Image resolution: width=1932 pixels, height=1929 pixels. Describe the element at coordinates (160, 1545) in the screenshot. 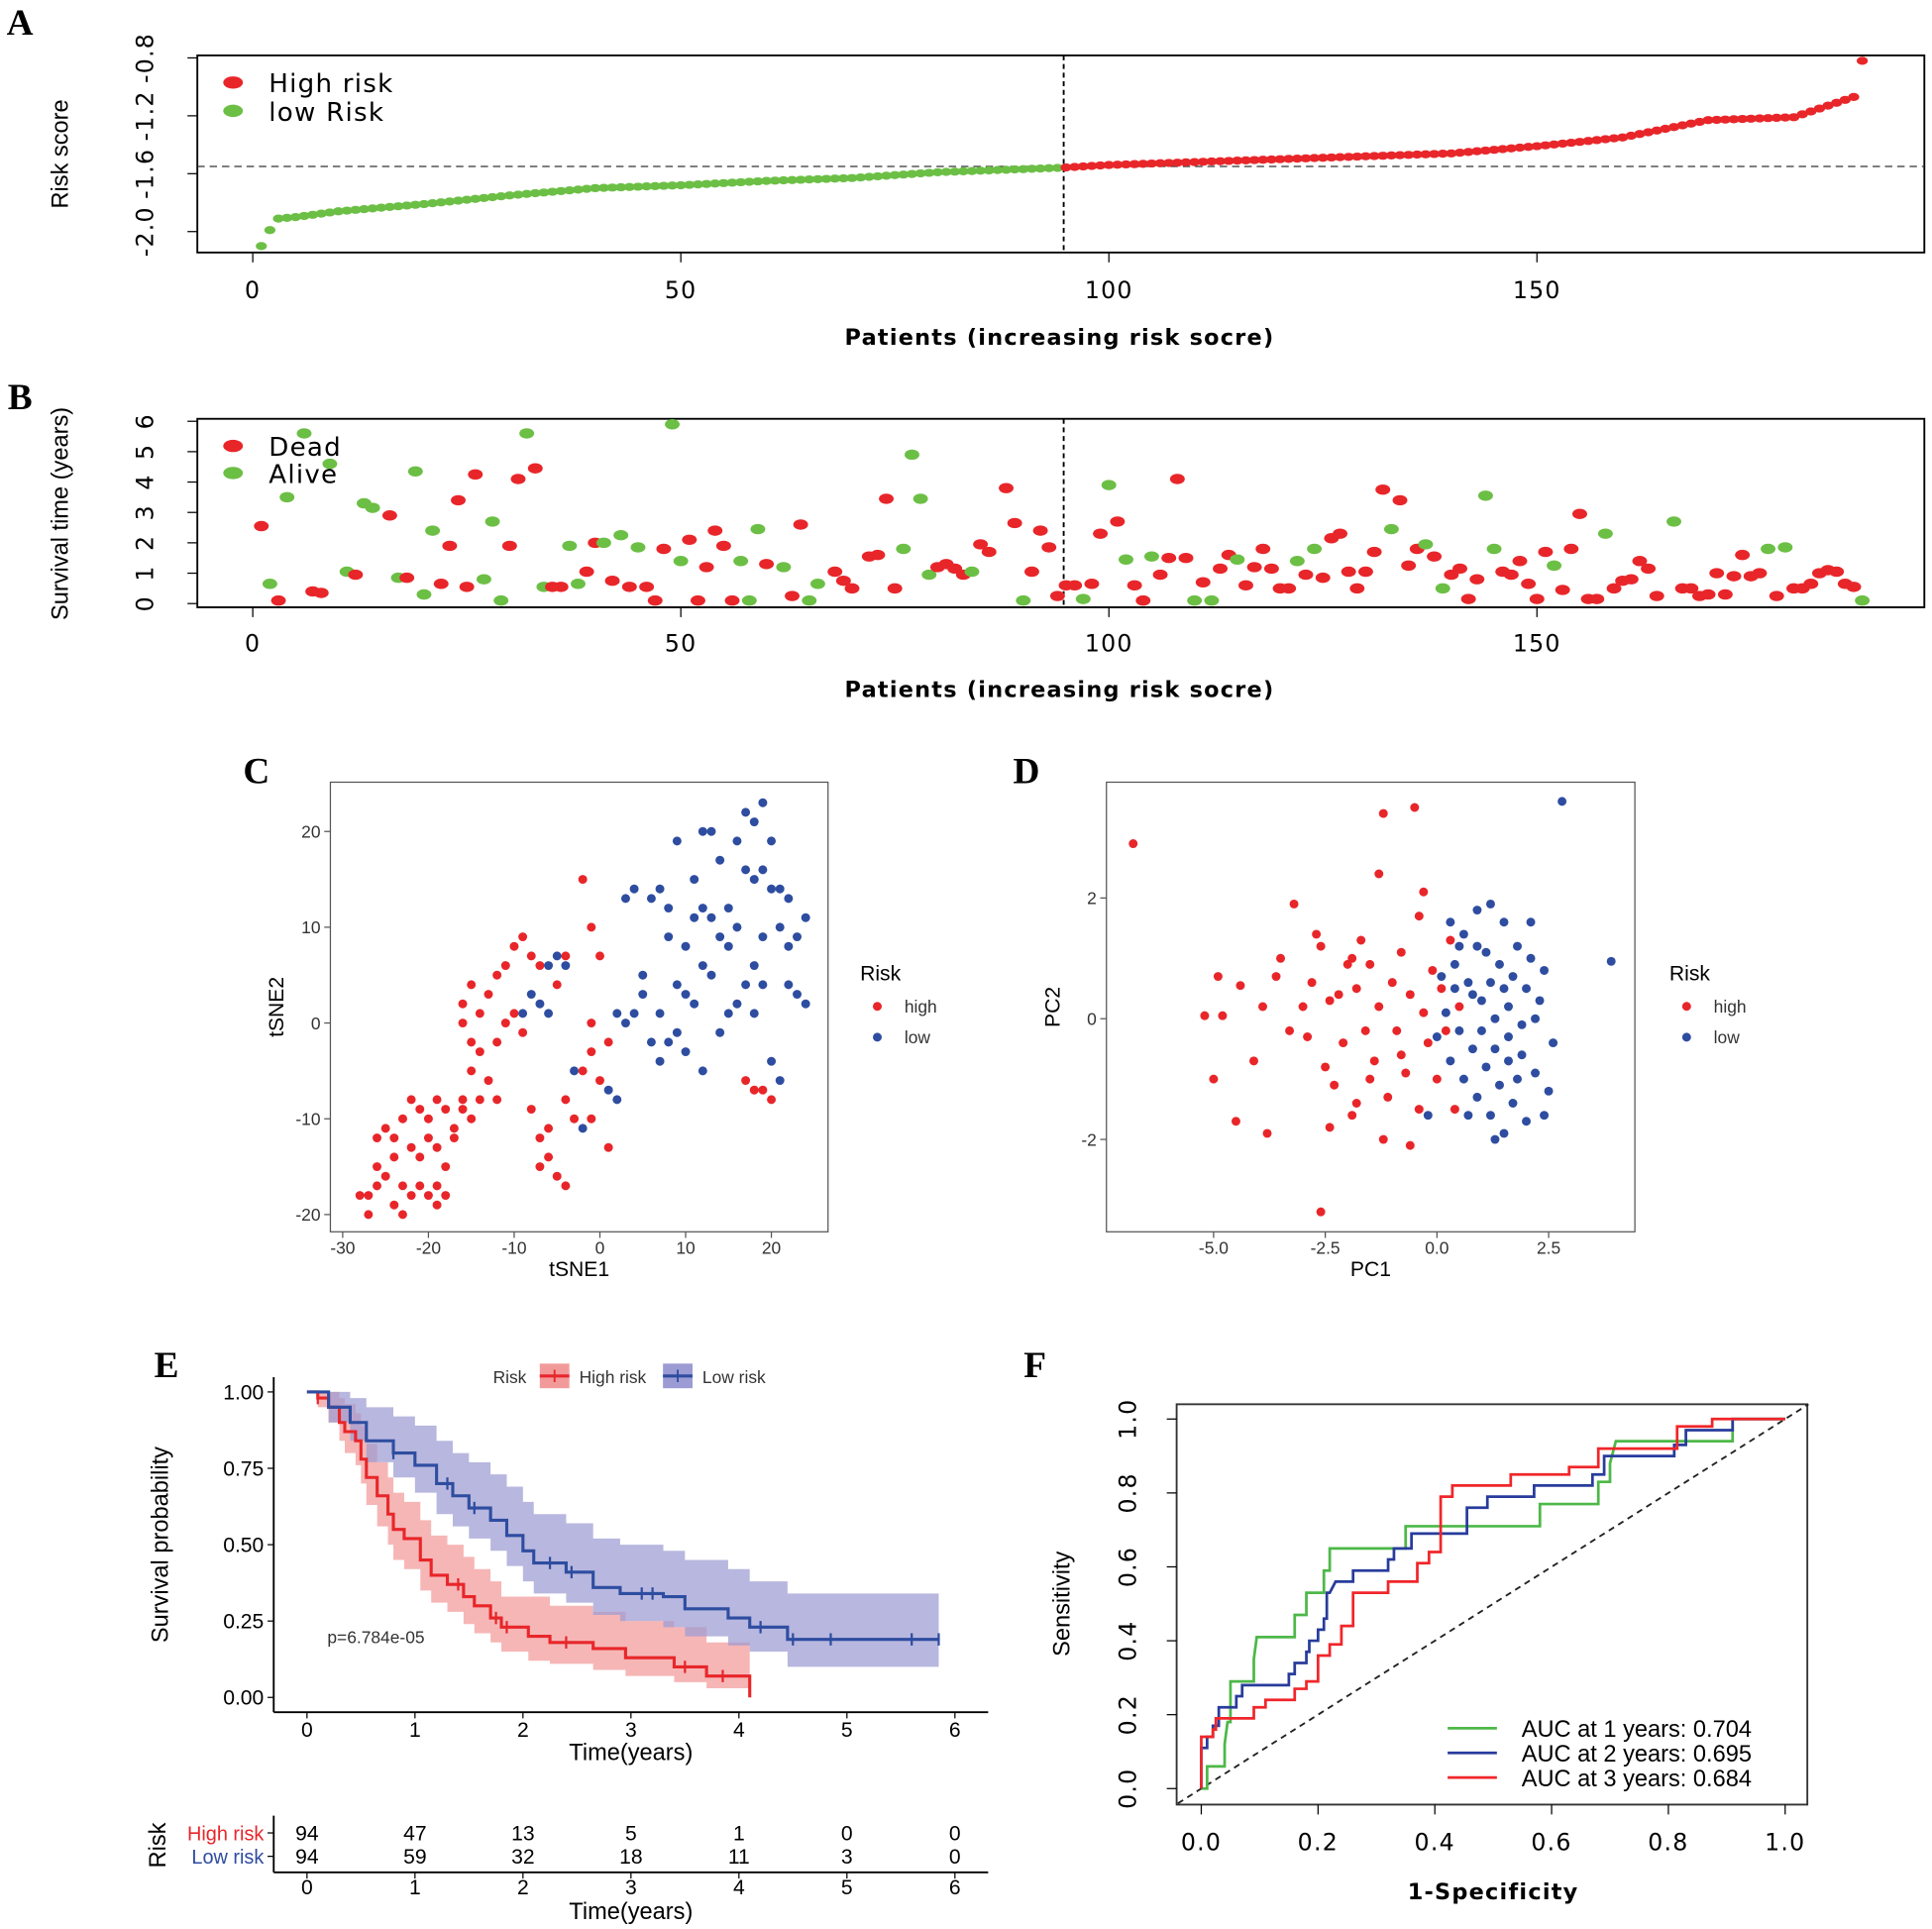

I see `y-axis-title-e: Survival probability` at that location.